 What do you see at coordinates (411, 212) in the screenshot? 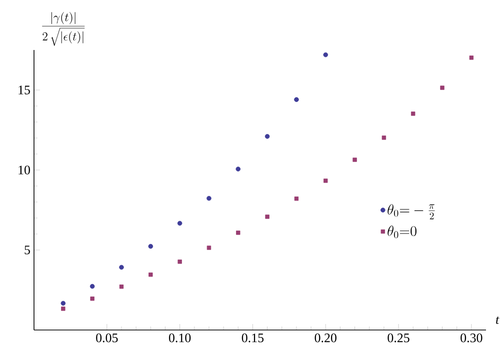
I see `legend-label: $\theta_0{=}-\frac{\pi}{2}$` at bounding box center [411, 212].